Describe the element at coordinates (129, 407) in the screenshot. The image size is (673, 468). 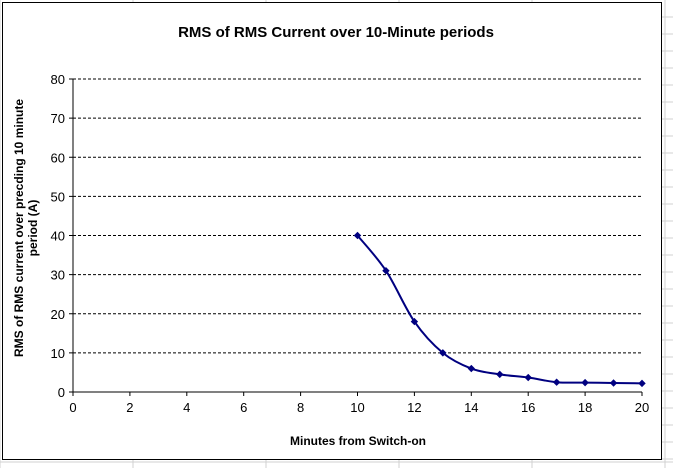
I see `x-tick-label: 2` at that location.